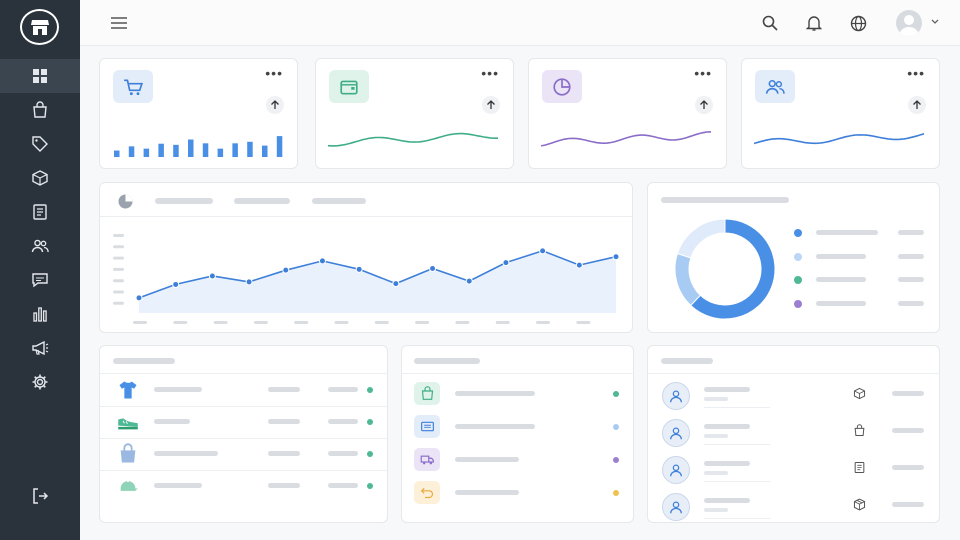 The height and width of the screenshot is (540, 960). I want to click on bell-icon, so click(814, 23).